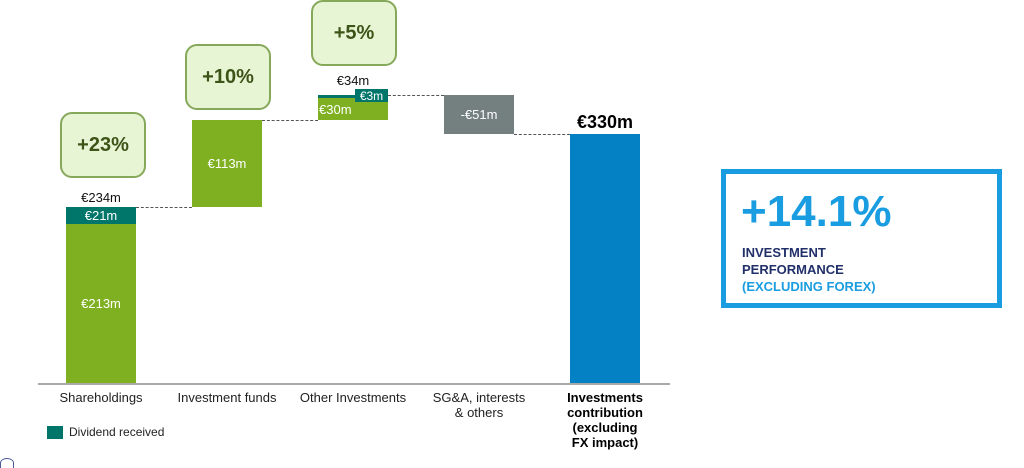  What do you see at coordinates (816, 211) in the screenshot?
I see `kpi-value: +14.1%` at bounding box center [816, 211].